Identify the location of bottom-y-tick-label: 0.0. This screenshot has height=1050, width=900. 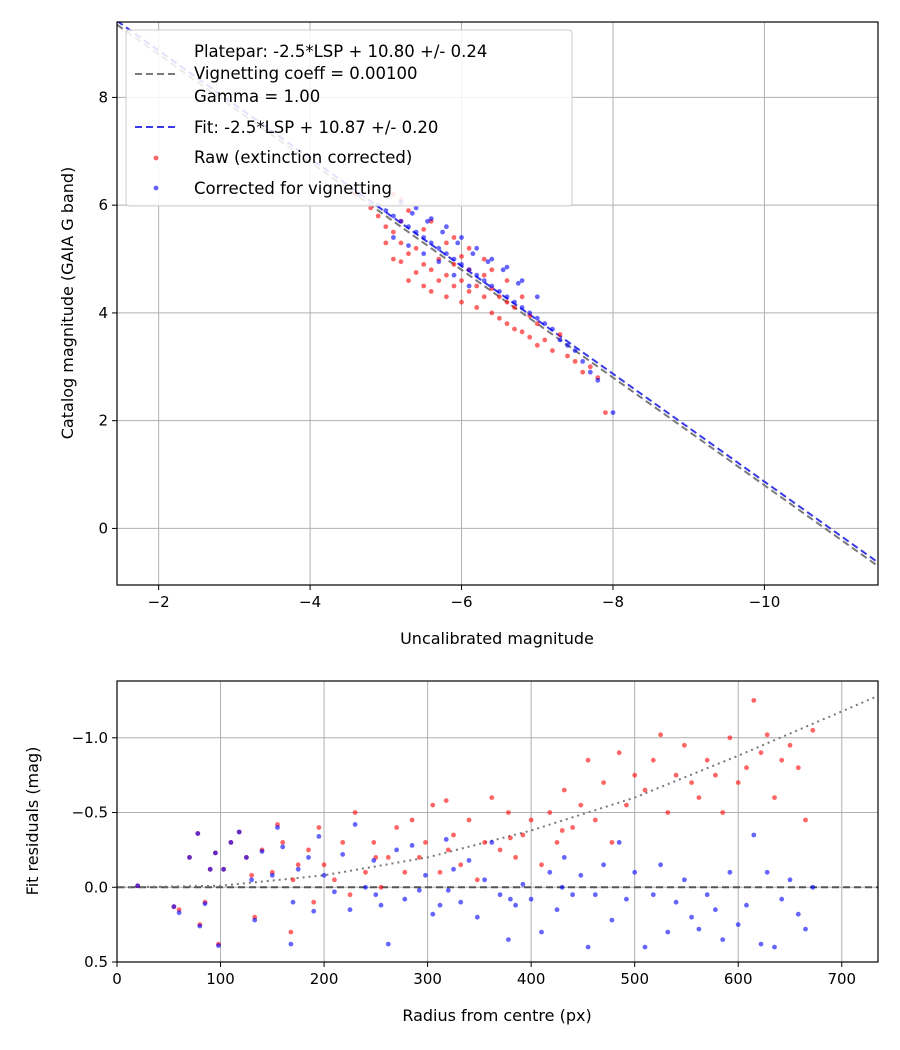
(96, 887).